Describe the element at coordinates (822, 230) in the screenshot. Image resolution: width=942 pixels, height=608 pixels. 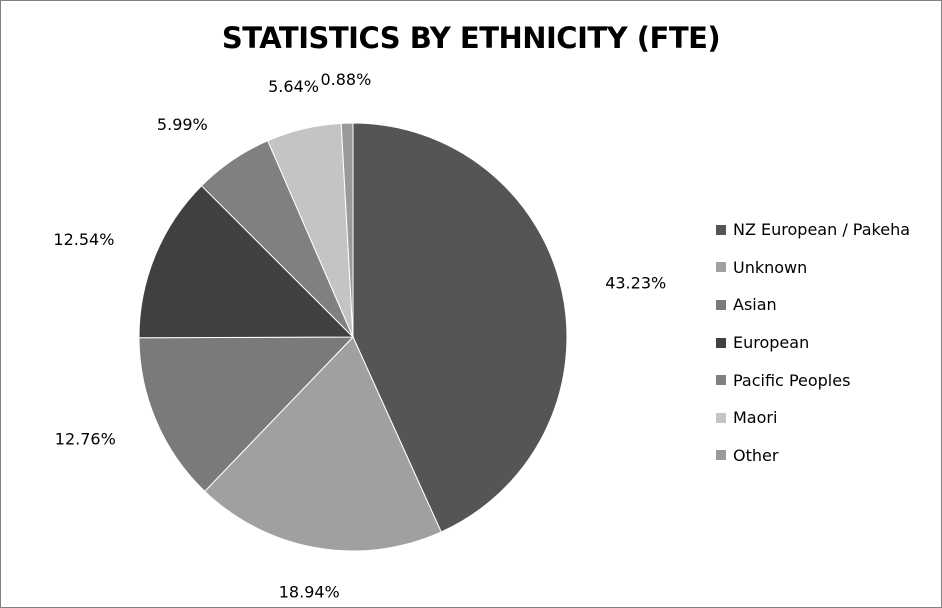
I see `legend-label: NZ European / Pakeha` at that location.